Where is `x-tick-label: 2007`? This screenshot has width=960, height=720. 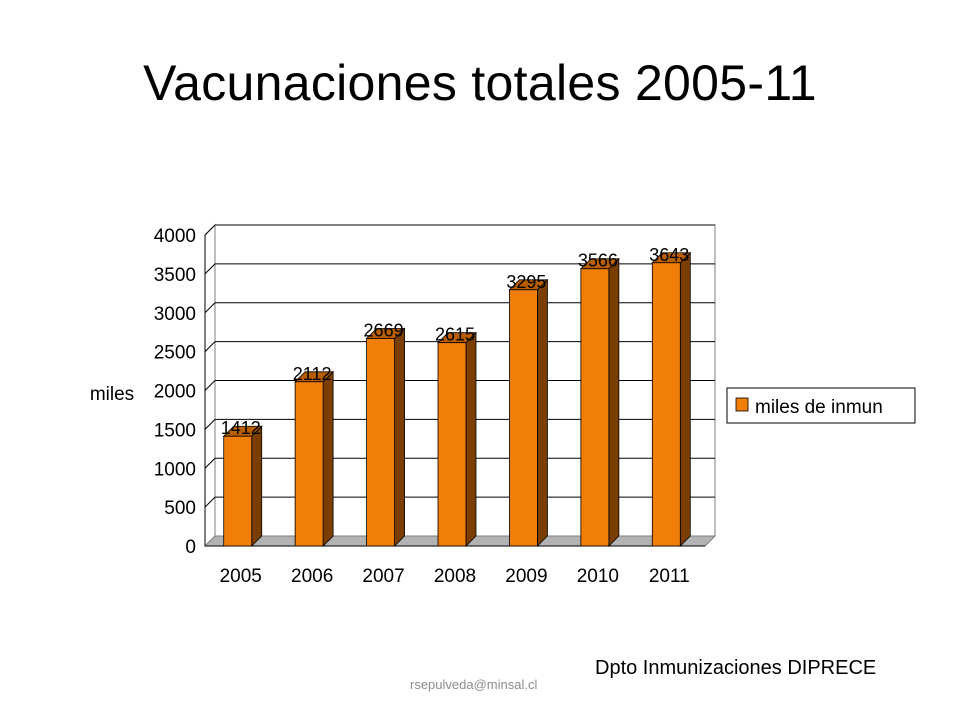 x-tick-label: 2007 is located at coordinates (383, 576).